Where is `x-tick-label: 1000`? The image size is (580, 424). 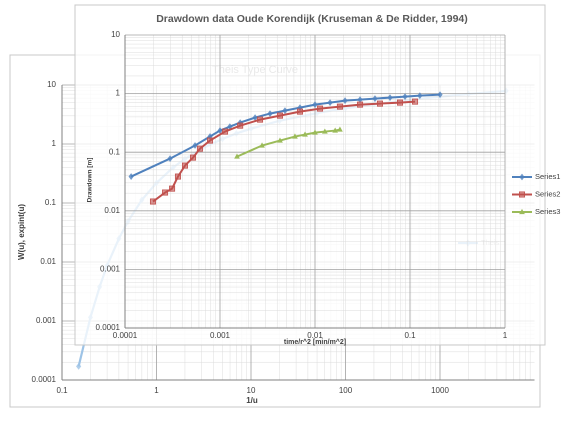
x-tick-label: 1000 is located at coordinates (440, 390).